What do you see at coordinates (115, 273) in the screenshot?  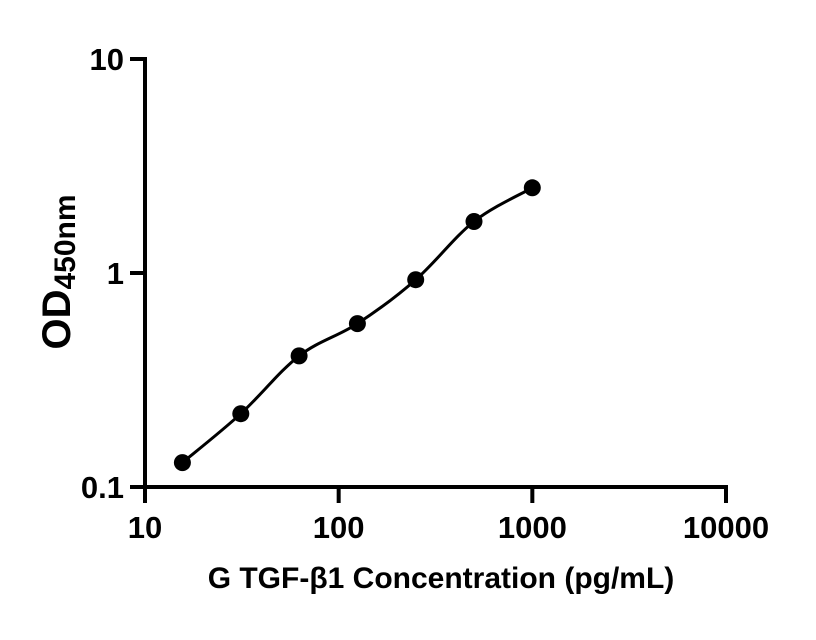 I see `y-tick-label-1: 1` at bounding box center [115, 273].